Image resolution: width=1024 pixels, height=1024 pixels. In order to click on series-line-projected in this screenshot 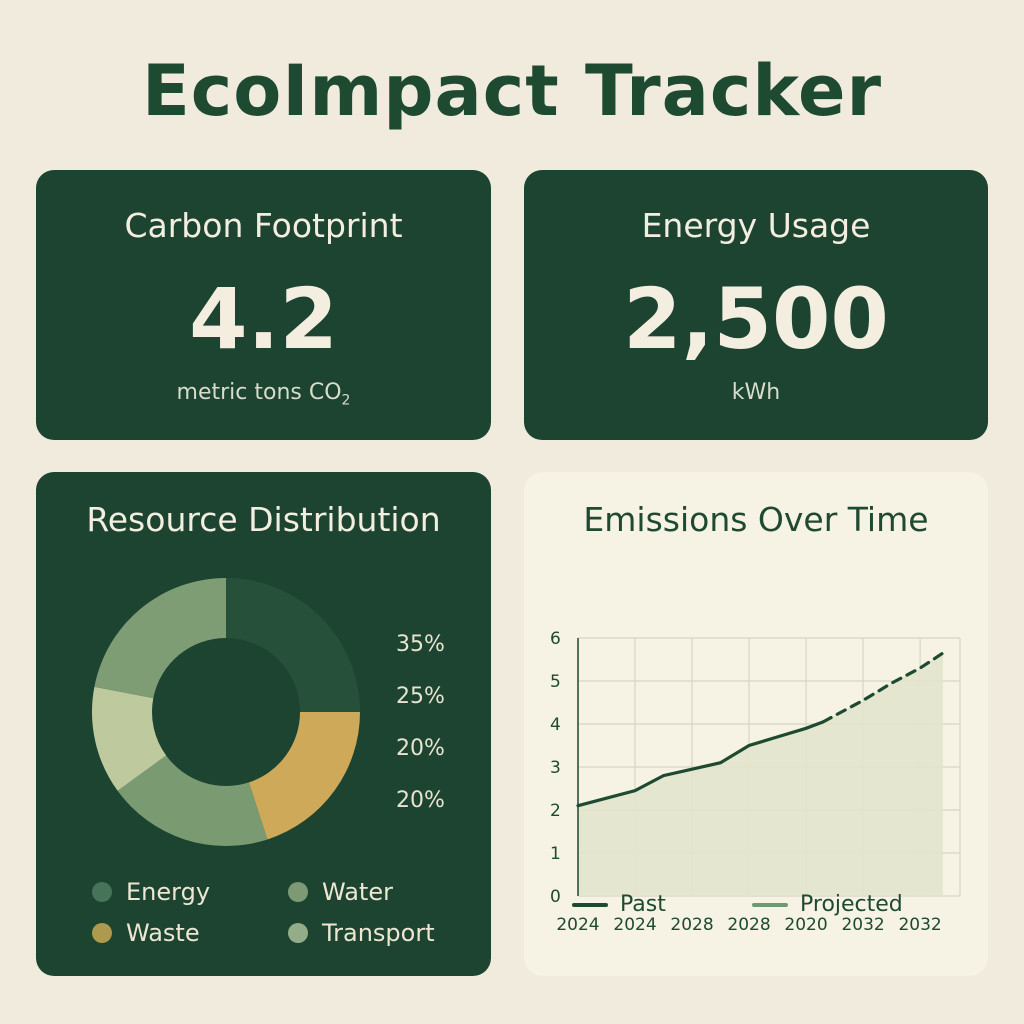, I will do `click(883, 687)`.